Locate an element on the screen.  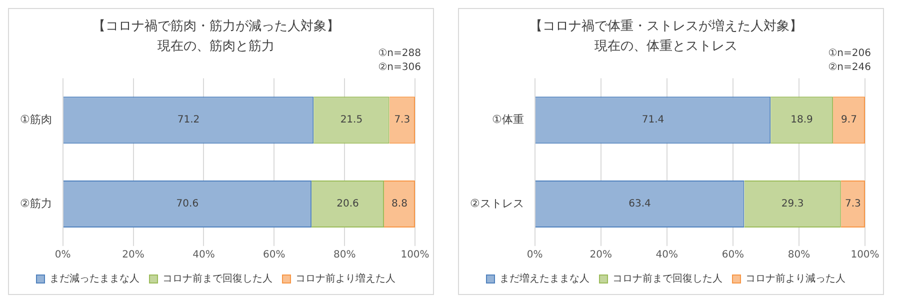
legend-label: コロナ前より増えた人 is located at coordinates (346, 278).